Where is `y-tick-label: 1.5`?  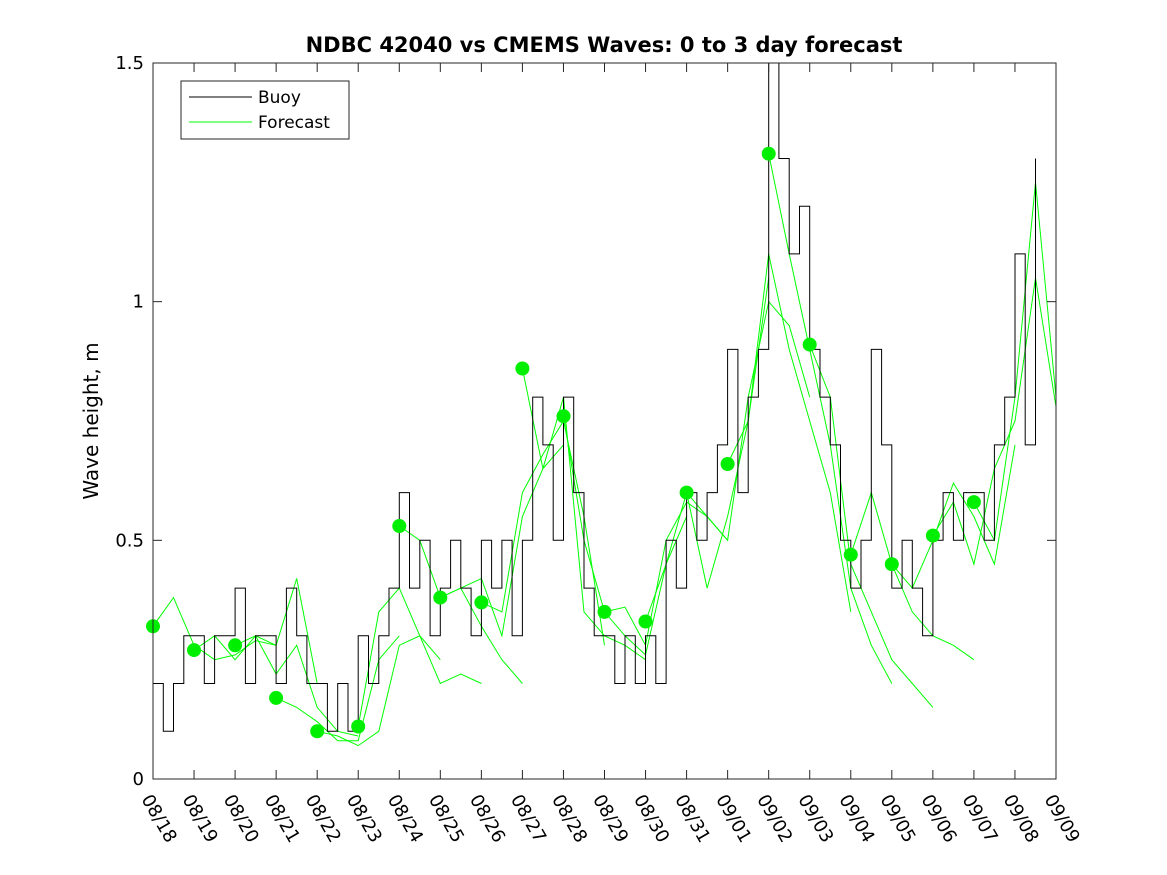
y-tick-label: 1.5 is located at coordinates (129, 63).